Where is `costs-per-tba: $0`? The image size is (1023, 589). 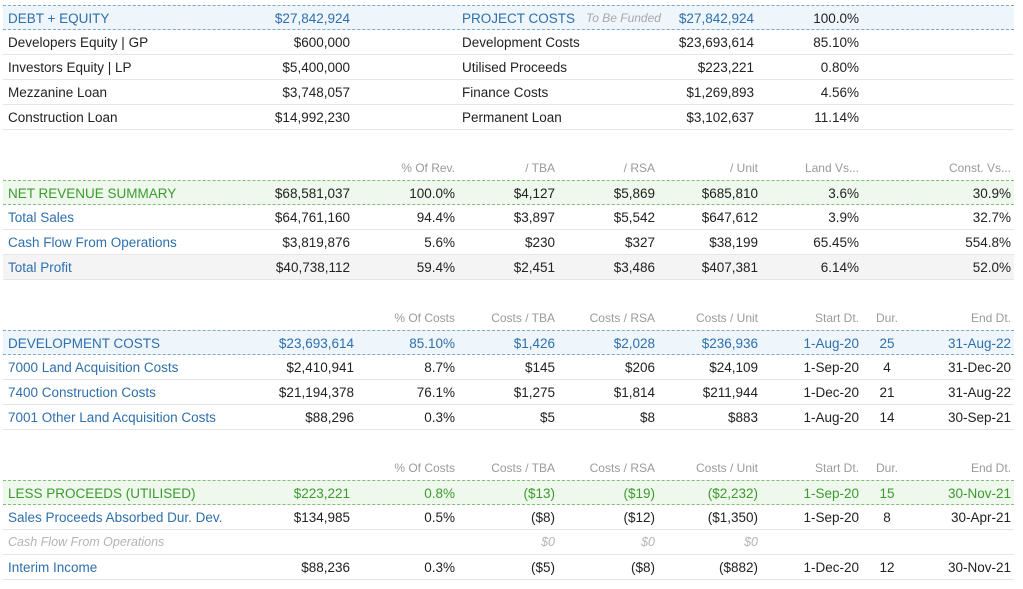 costs-per-tba: $0 is located at coordinates (548, 542).